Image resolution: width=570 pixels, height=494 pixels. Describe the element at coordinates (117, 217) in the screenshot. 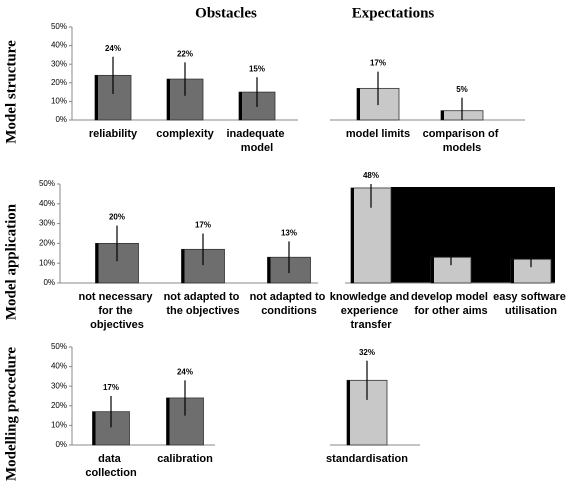

I see `value-label: 20%` at that location.